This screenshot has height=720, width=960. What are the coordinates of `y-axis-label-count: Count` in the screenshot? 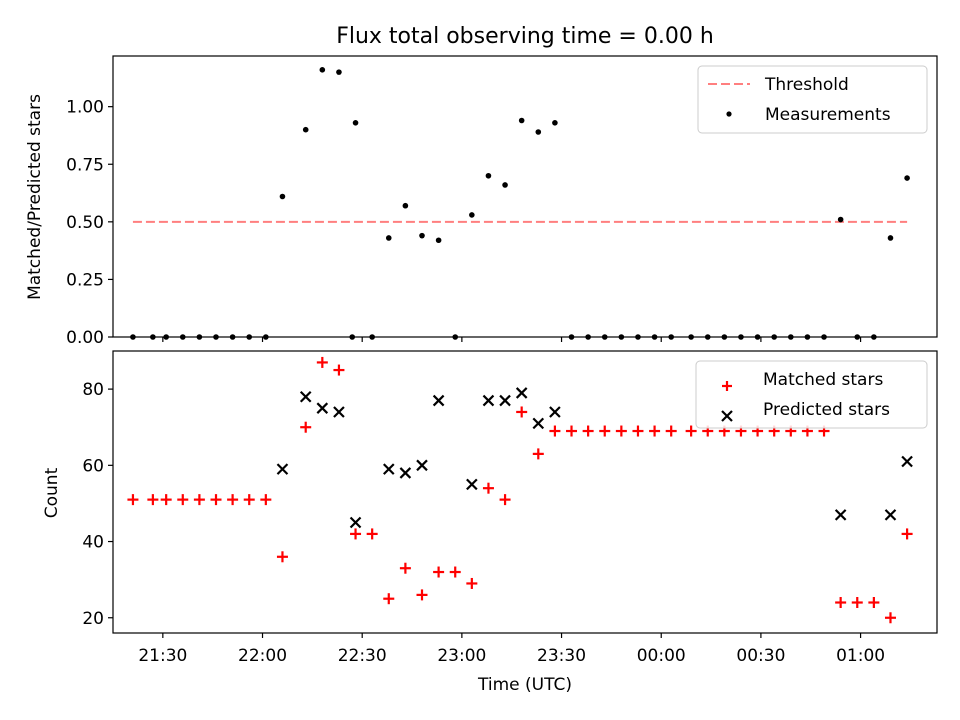 It's located at (52, 492).